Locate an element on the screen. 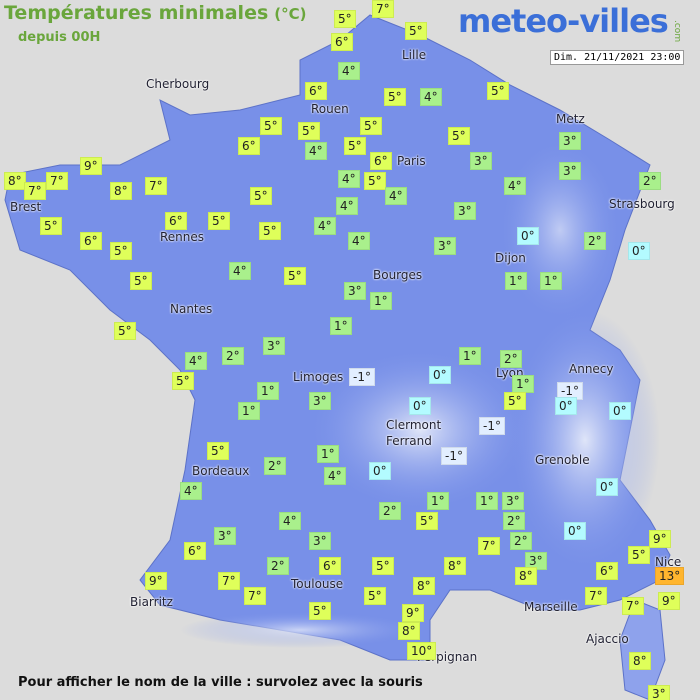 Image resolution: width=700 pixels, height=700 pixels. city-name: Annecy is located at coordinates (591, 369).